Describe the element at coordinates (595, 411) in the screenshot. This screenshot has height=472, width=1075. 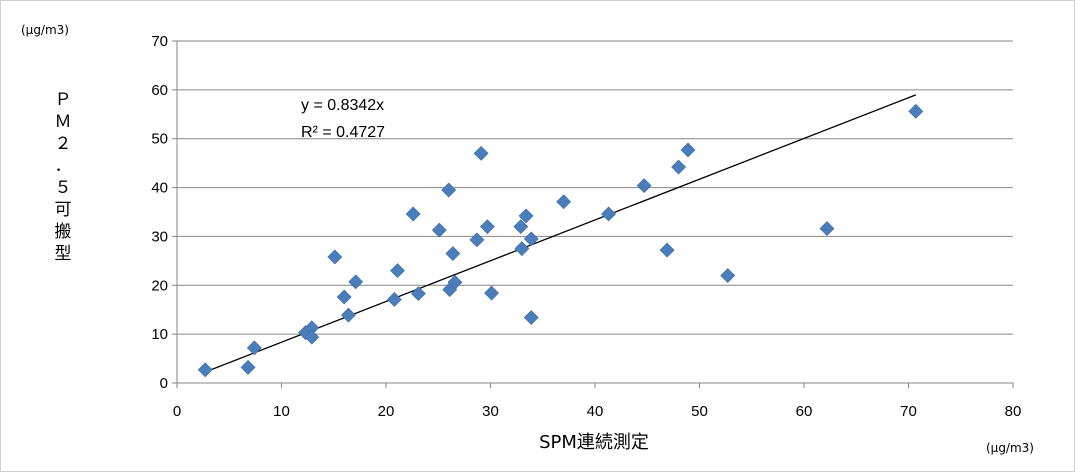
I see `x-tick-label: 40` at that location.